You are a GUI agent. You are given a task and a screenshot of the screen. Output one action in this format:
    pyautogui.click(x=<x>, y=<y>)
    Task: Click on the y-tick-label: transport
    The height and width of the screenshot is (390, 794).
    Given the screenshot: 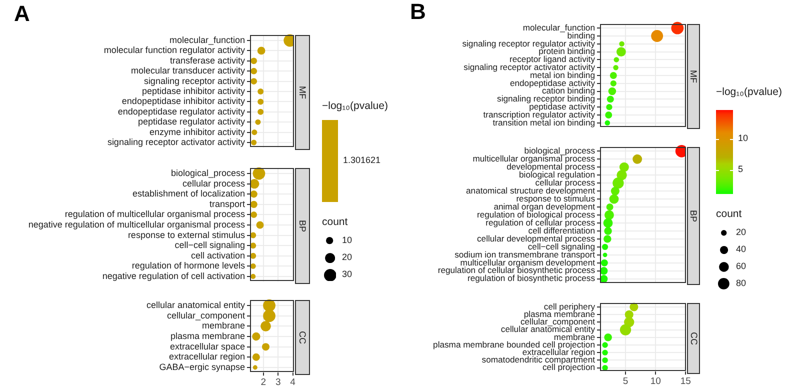 What is the action you would take?
    pyautogui.click(x=227, y=203)
    